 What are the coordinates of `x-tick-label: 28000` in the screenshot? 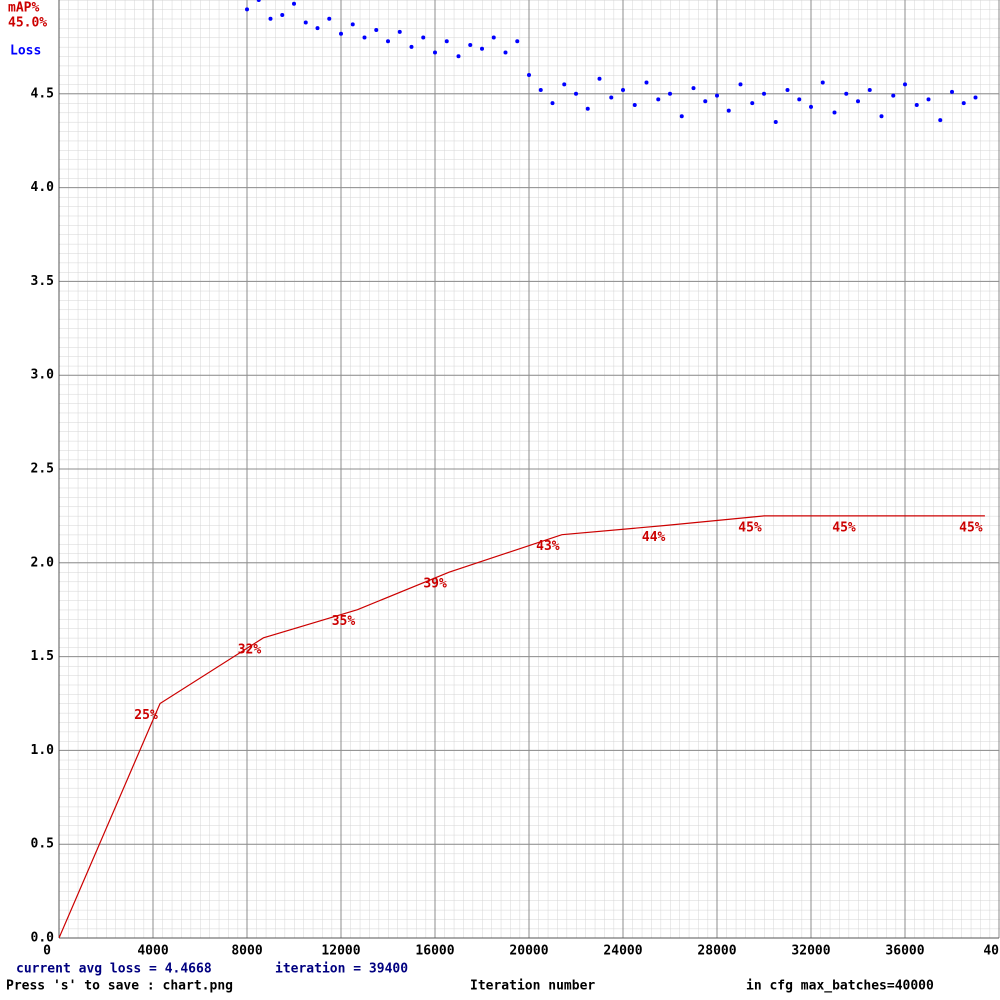 It's located at (716, 951).